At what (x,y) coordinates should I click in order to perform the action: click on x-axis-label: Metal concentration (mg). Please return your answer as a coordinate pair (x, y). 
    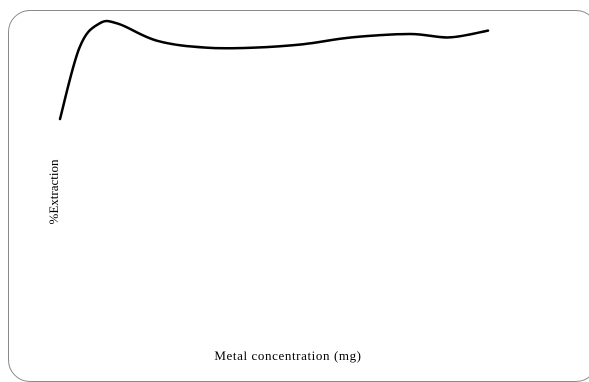
    Looking at the image, I should click on (287, 355).